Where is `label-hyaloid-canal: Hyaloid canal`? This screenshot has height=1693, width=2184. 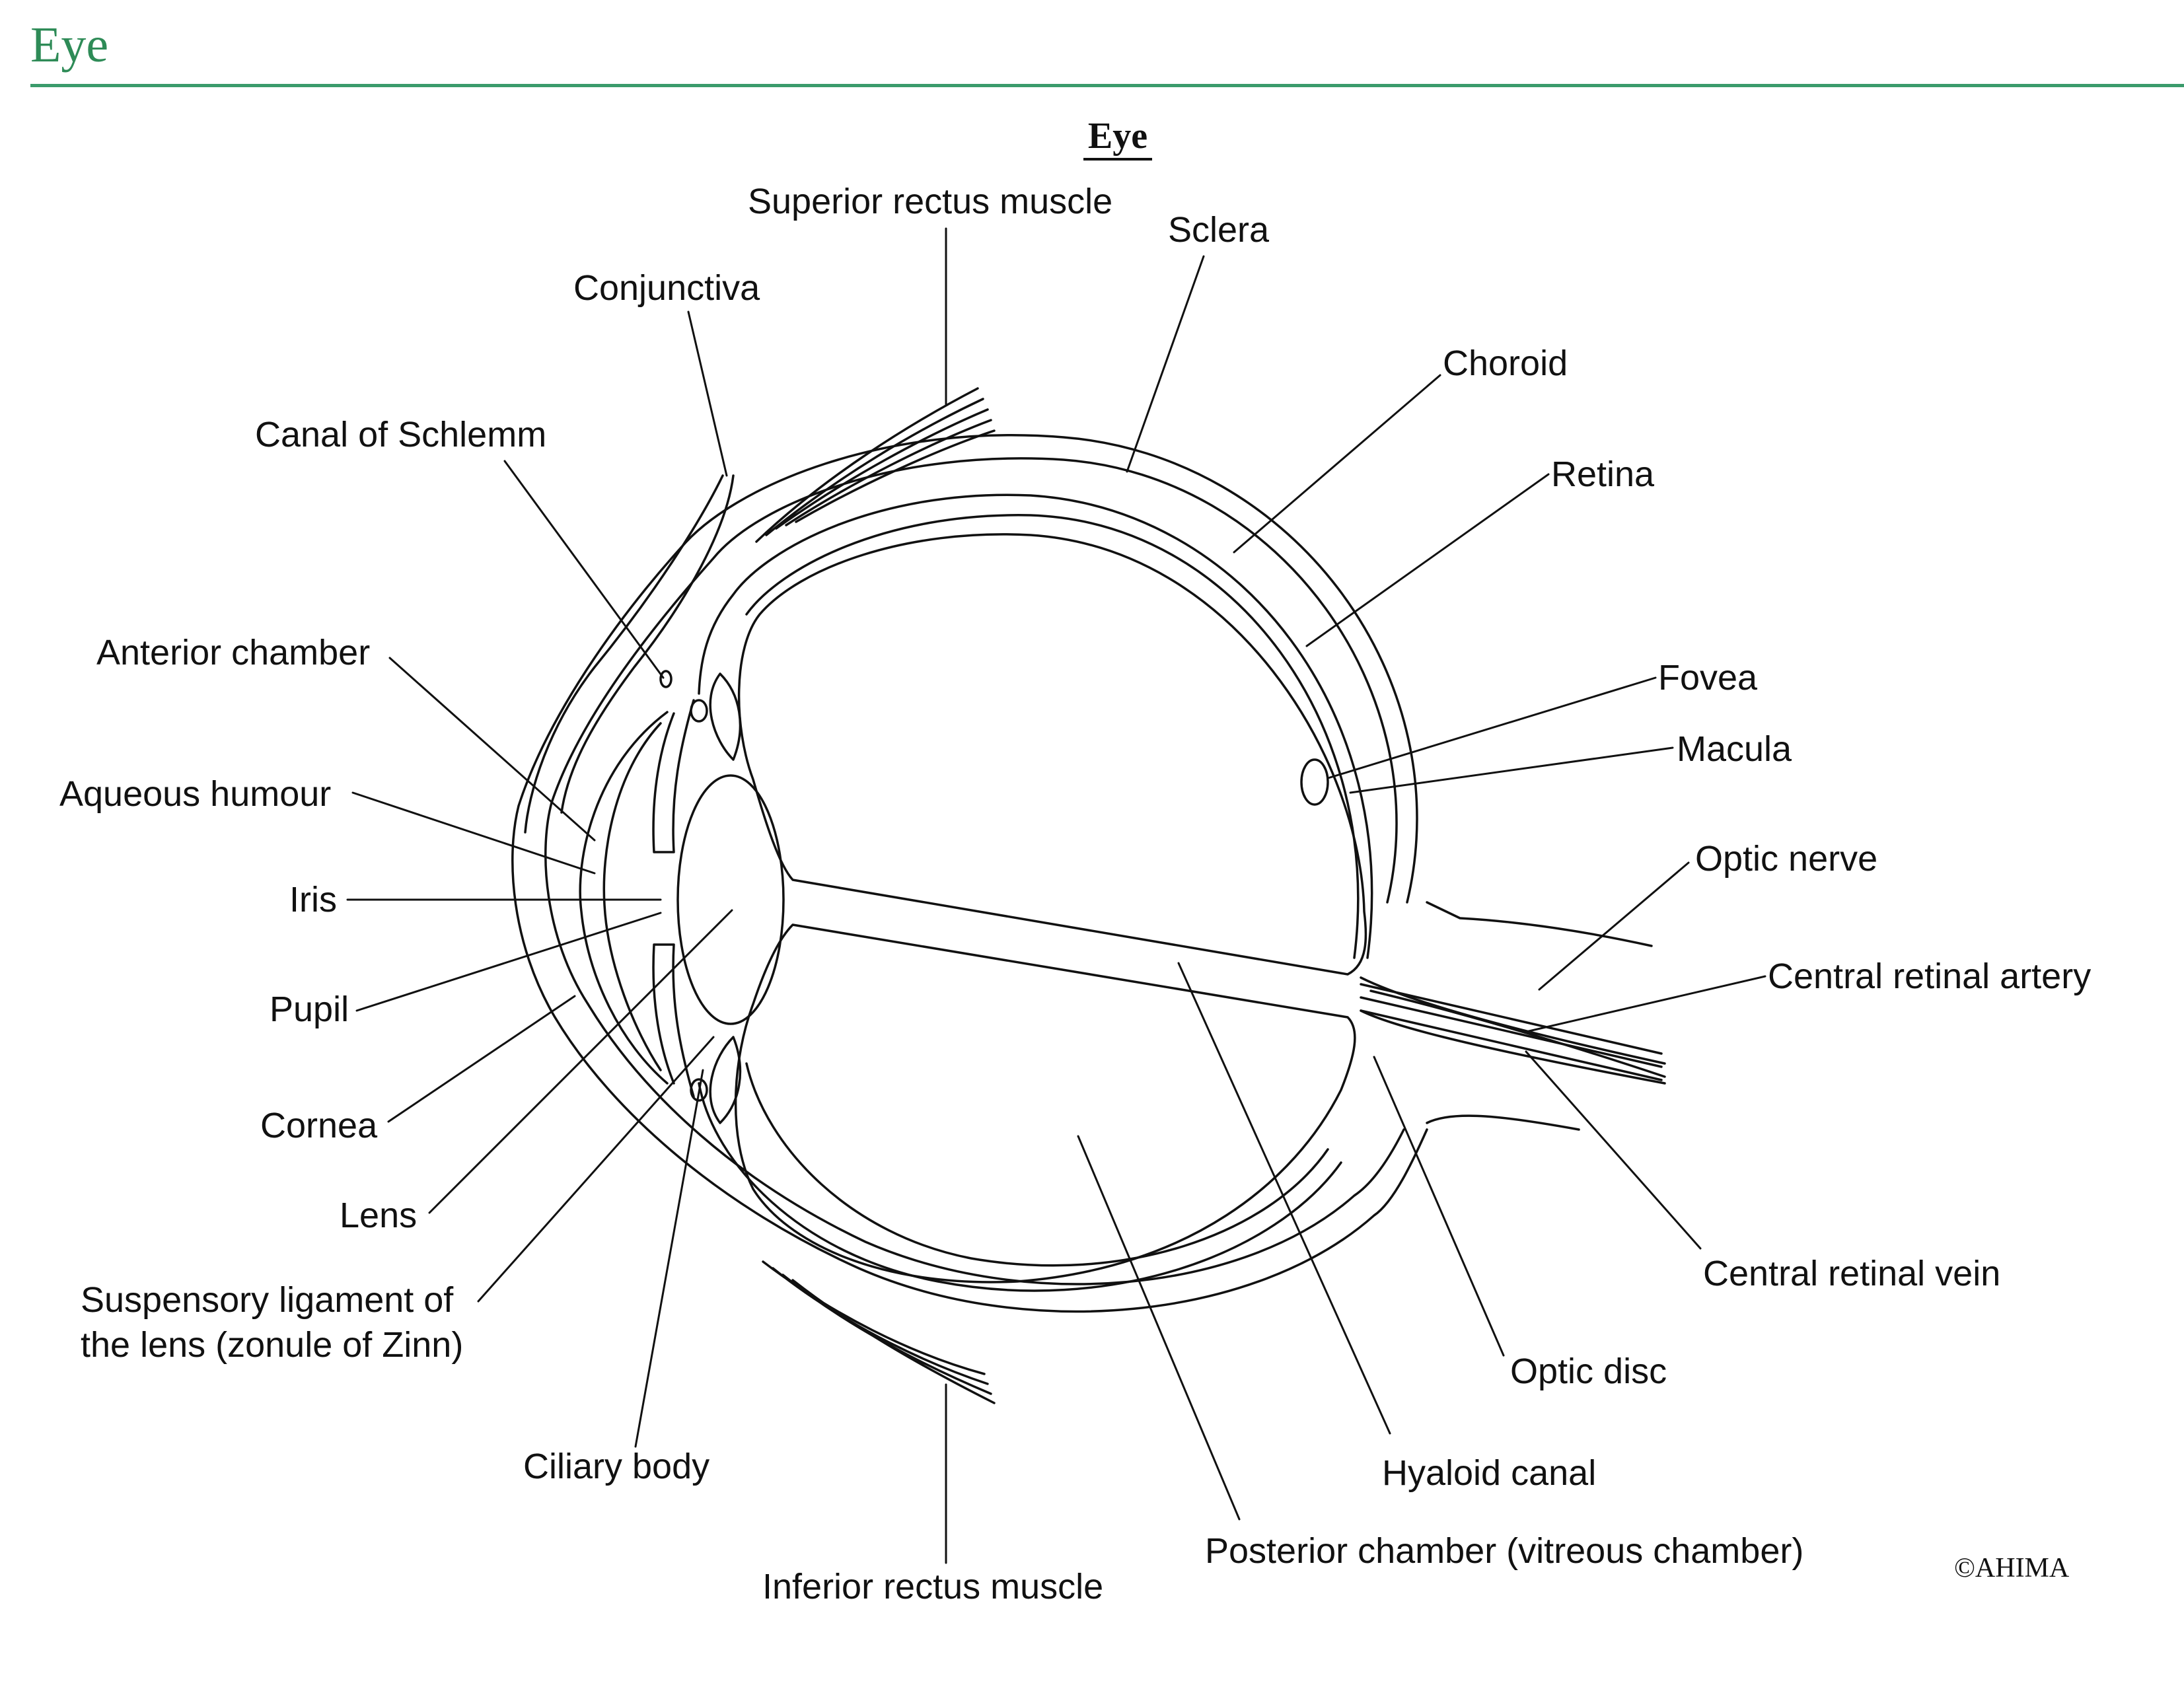 label-hyaloid-canal: Hyaloid canal is located at coordinates (1489, 1473).